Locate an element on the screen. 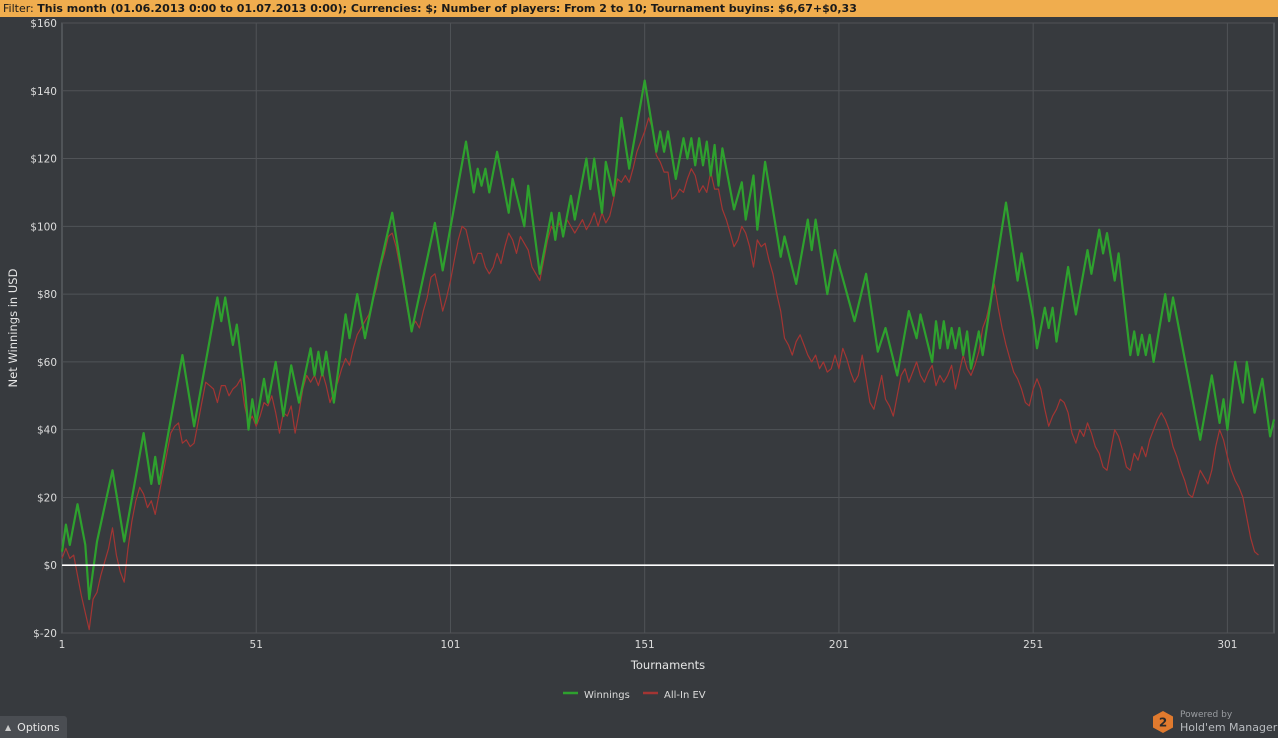 This screenshot has height=738, width=1278. x-tick-label: 251 is located at coordinates (1033, 645).